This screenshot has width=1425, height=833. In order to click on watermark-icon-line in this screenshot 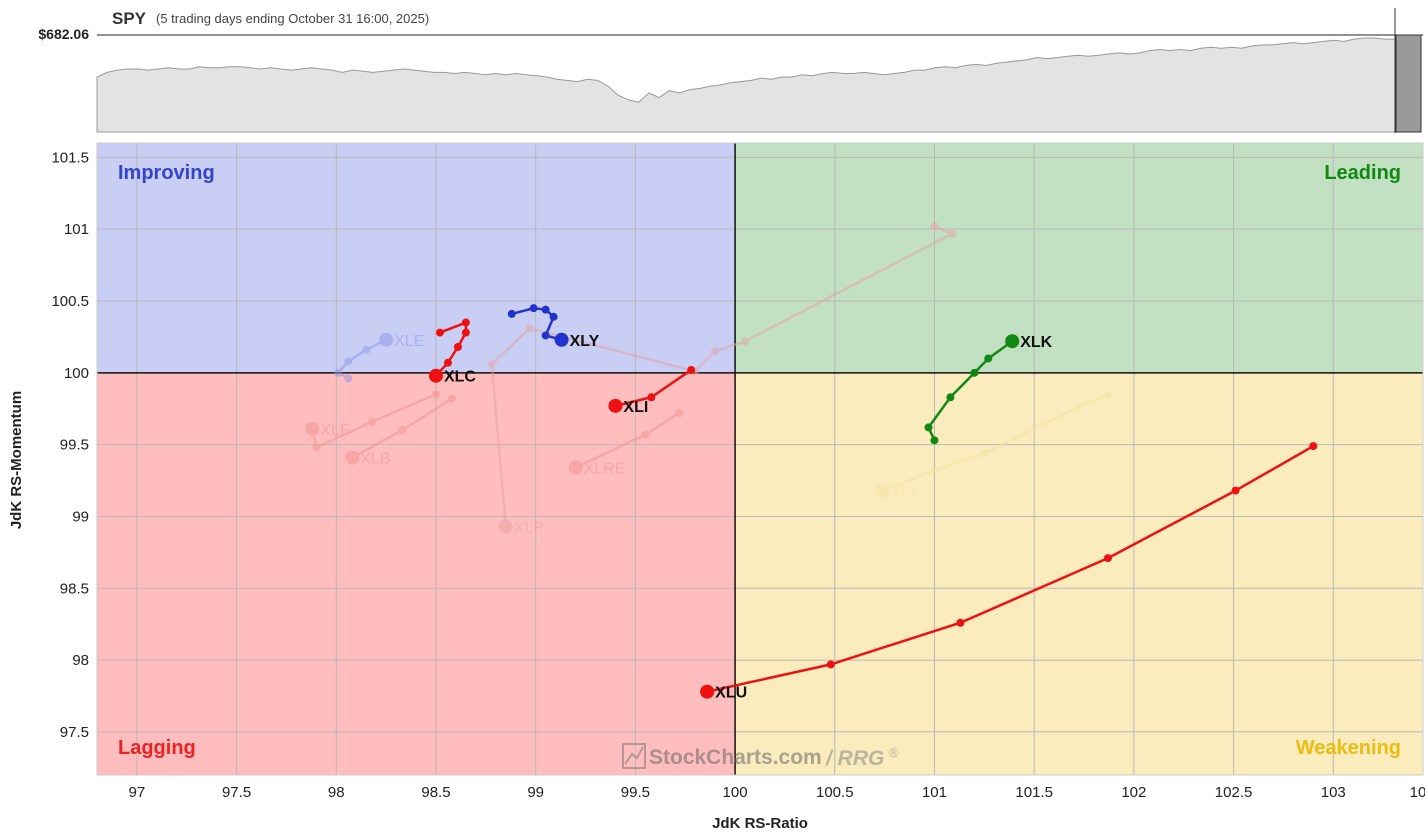, I will do `click(634, 755)`.